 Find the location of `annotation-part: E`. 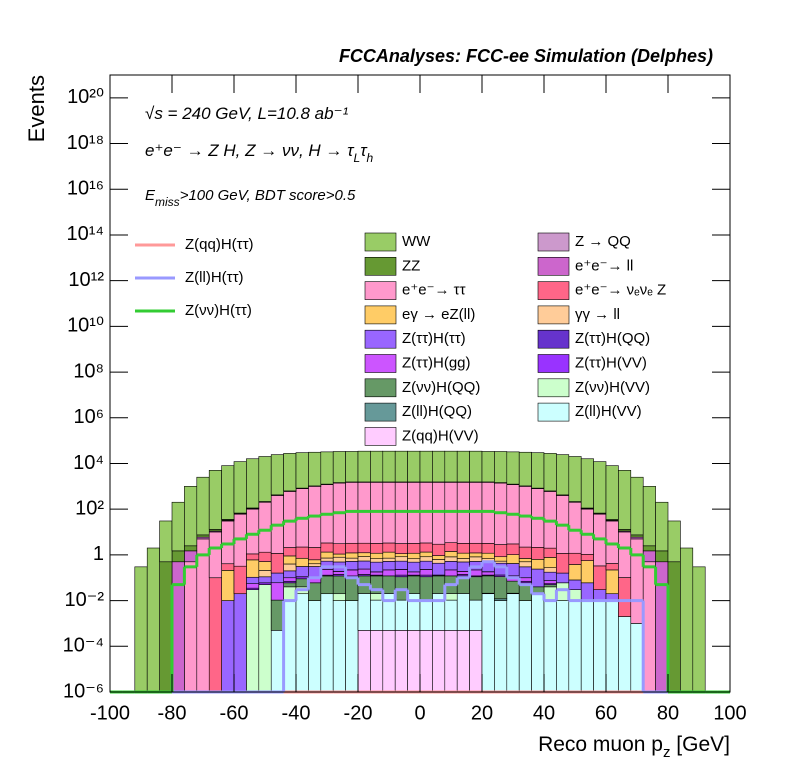

annotation-part: E is located at coordinates (150, 195).